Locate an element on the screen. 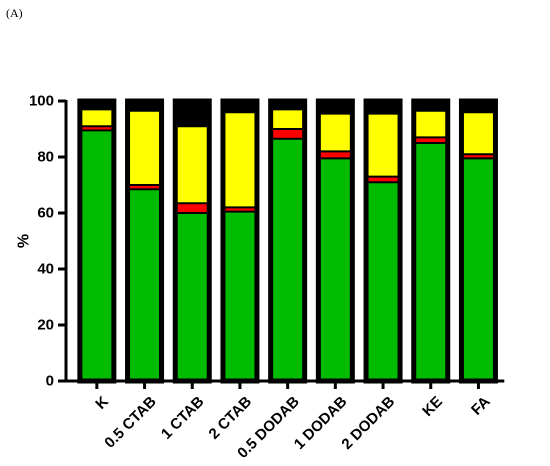 This screenshot has width=550, height=466. x-tick-label-k: K is located at coordinates (102, 403).